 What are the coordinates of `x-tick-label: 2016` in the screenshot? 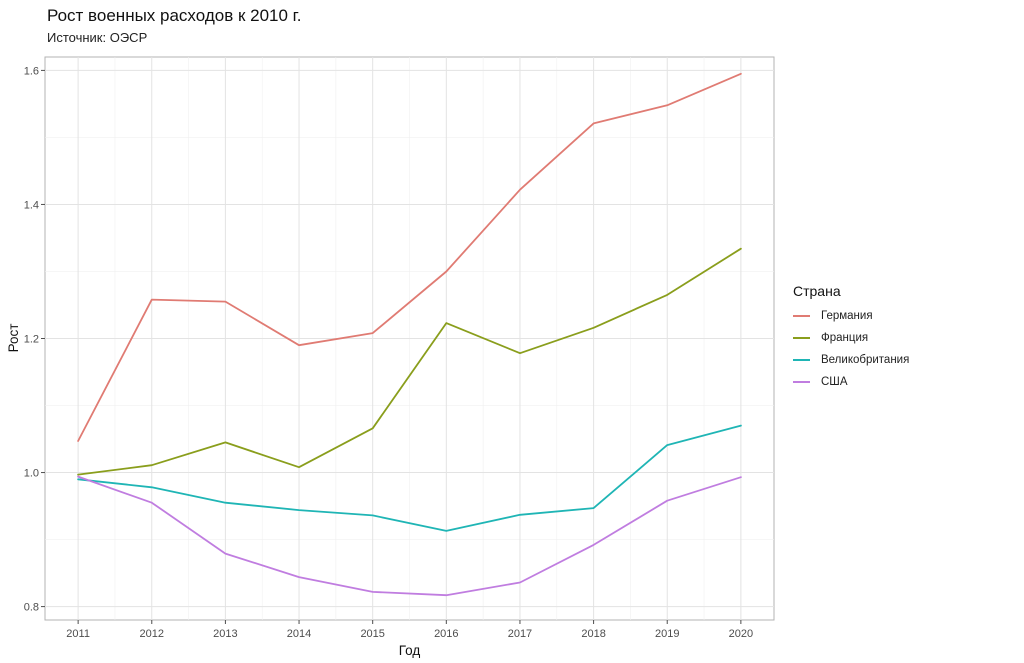 It's located at (446, 634).